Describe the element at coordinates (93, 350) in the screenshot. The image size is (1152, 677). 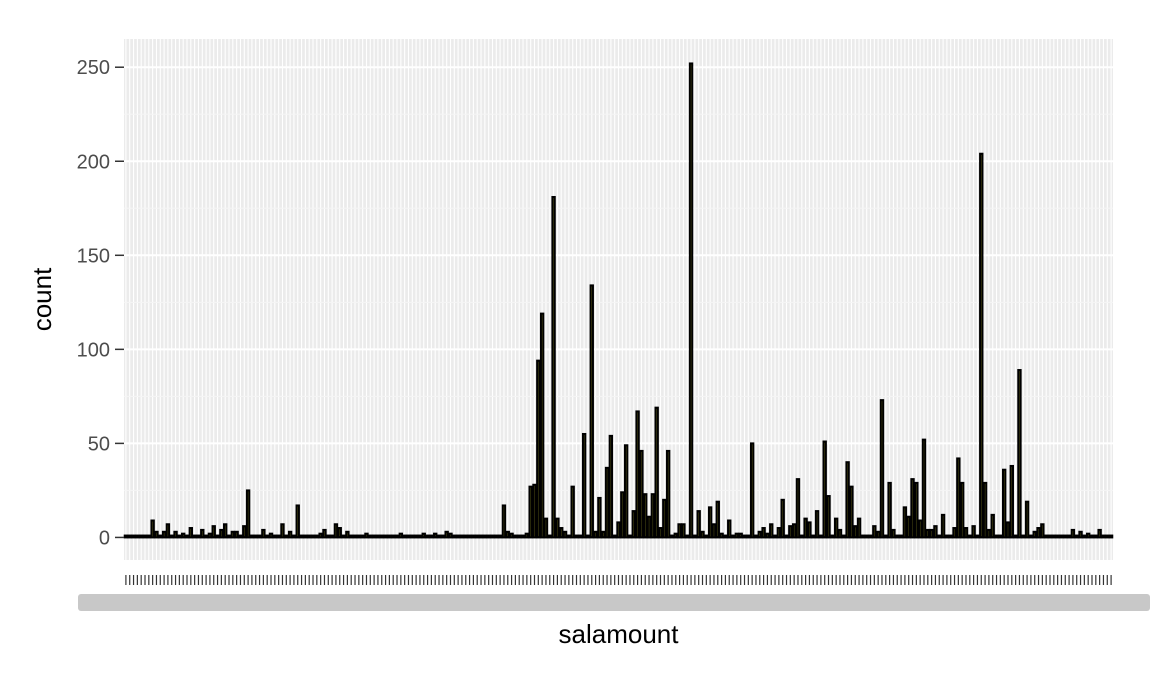
I see `y-tick-label: 100` at that location.